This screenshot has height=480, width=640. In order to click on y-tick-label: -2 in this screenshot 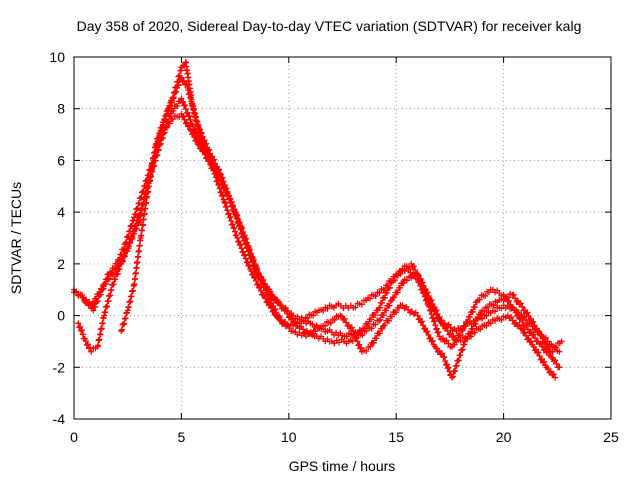, I will do `click(59, 367)`.